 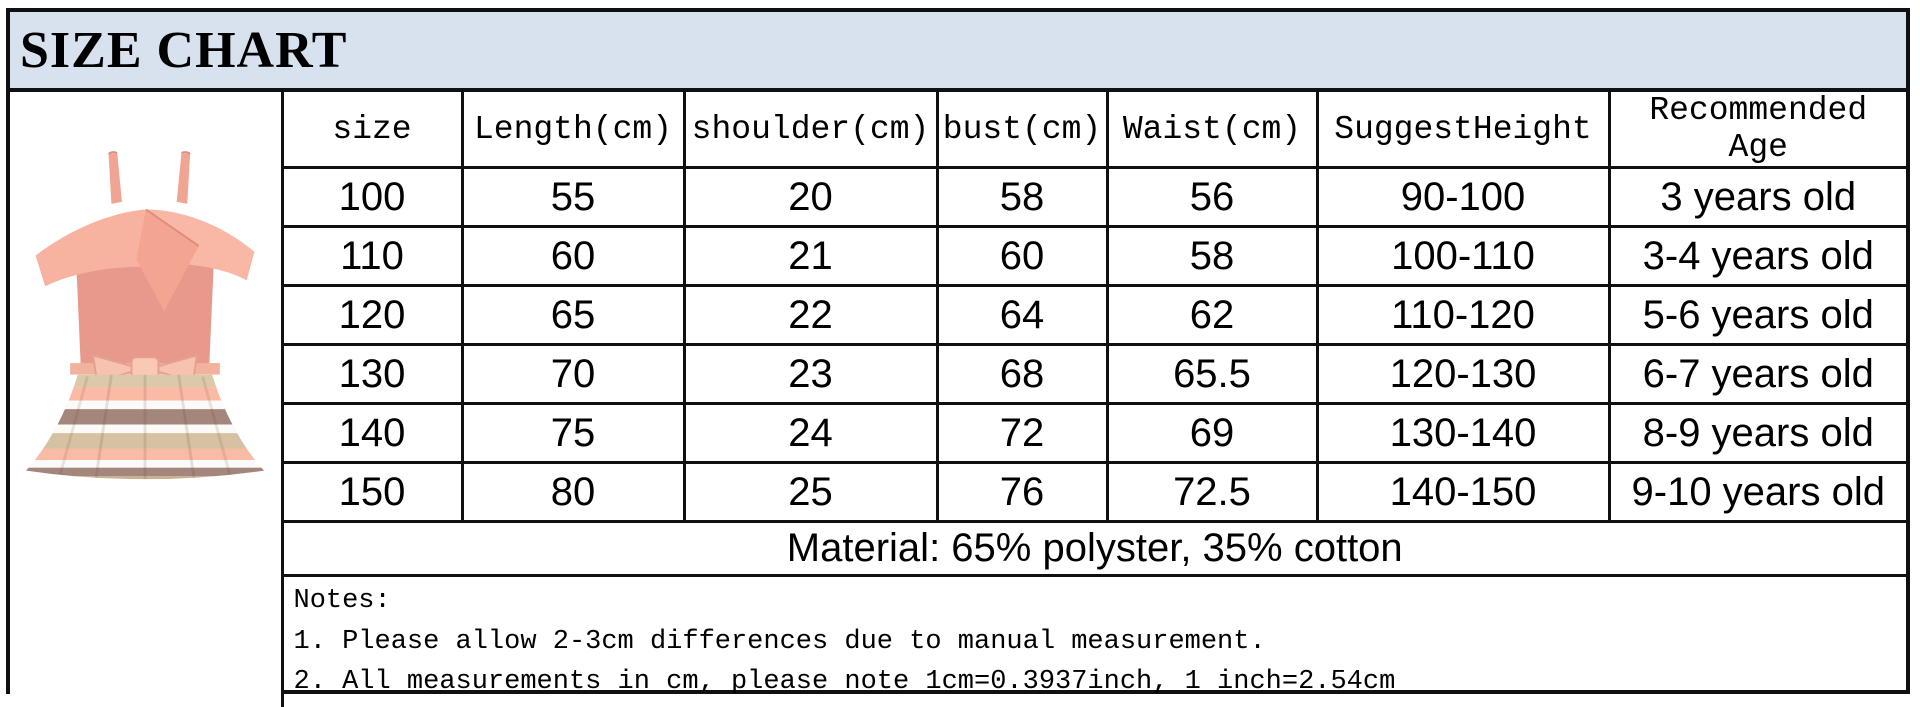 What do you see at coordinates (1463, 374) in the screenshot?
I see `table-cell: 120-130` at bounding box center [1463, 374].